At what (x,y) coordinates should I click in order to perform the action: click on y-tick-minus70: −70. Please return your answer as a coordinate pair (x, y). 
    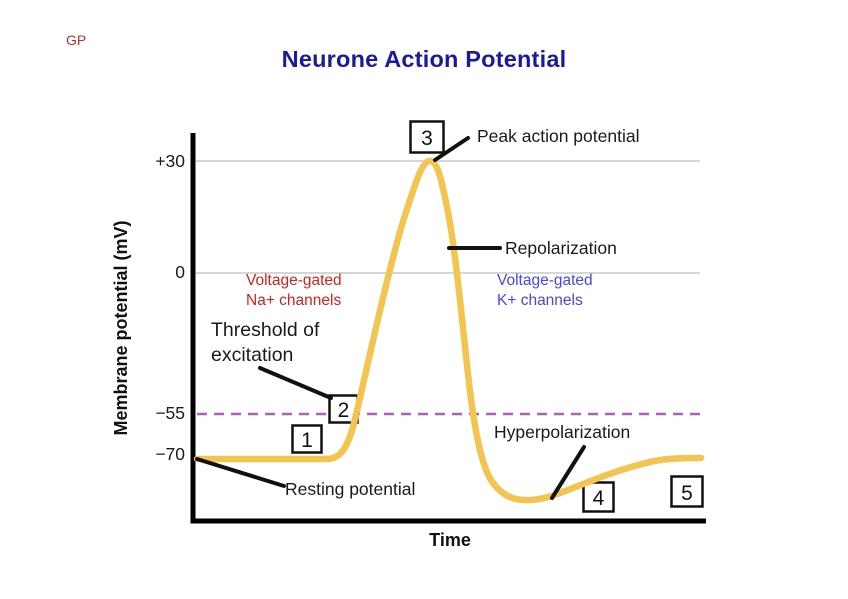
    Looking at the image, I should click on (170, 454).